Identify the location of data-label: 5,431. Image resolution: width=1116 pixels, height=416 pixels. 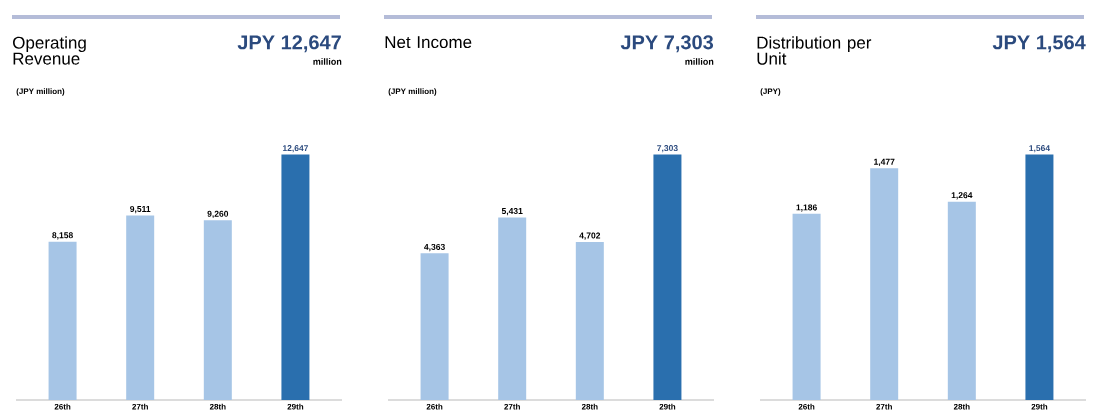
(512, 212).